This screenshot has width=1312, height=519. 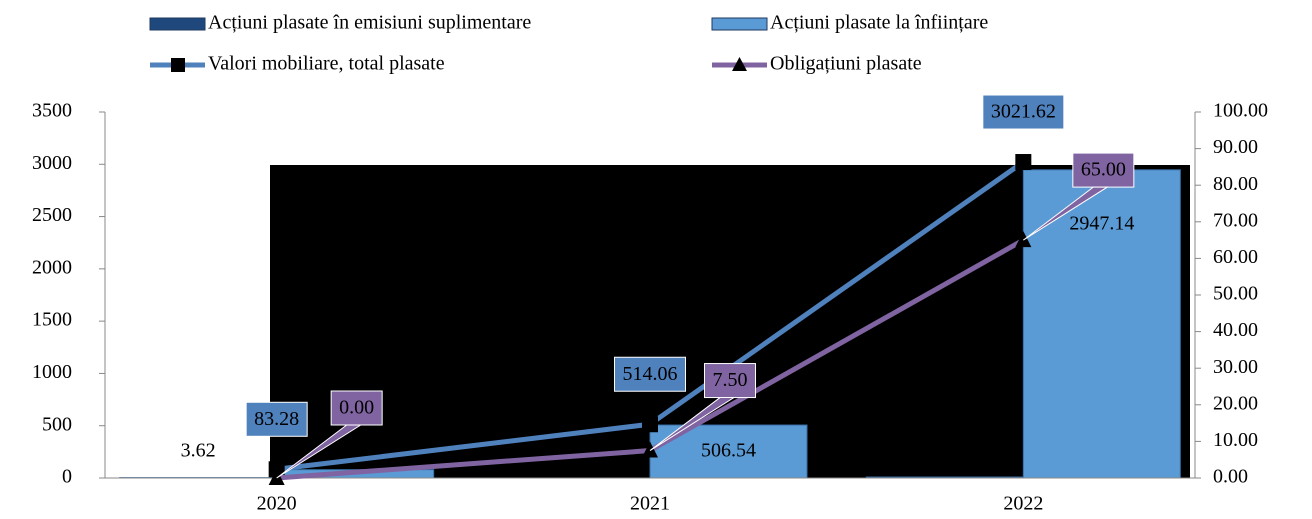 I want to click on bar-value-label: 2947.14, so click(x=1101, y=223).